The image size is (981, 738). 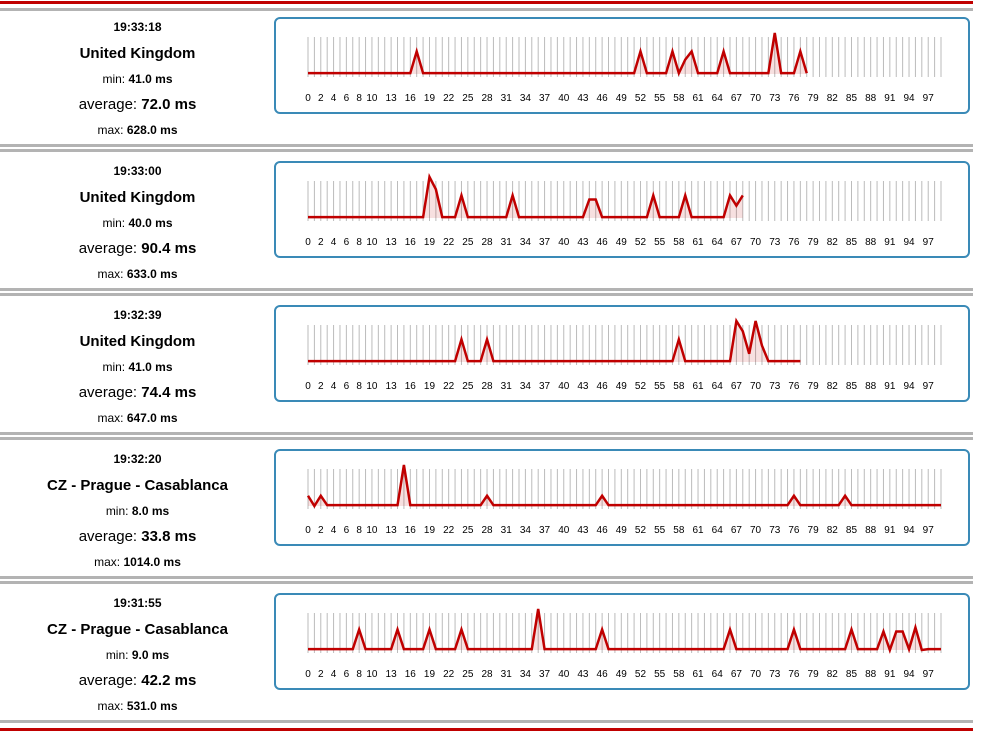 What do you see at coordinates (622, 530) in the screenshot?
I see `x-axis-label: 49` at bounding box center [622, 530].